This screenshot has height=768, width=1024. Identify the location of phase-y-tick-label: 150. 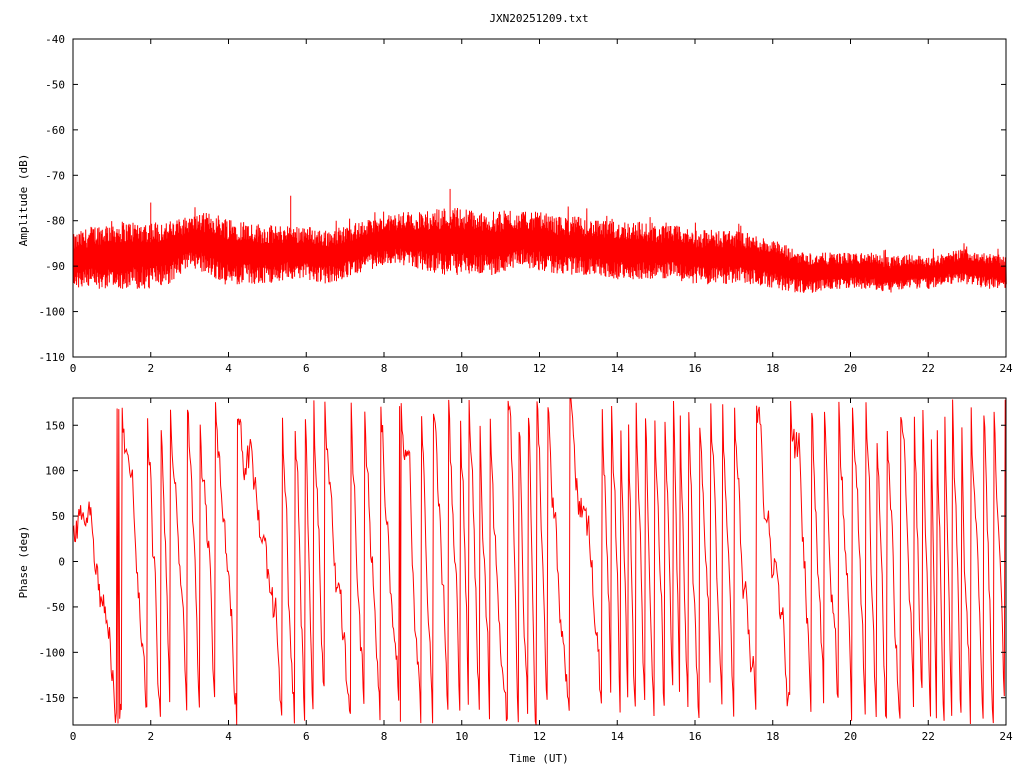
(55, 425).